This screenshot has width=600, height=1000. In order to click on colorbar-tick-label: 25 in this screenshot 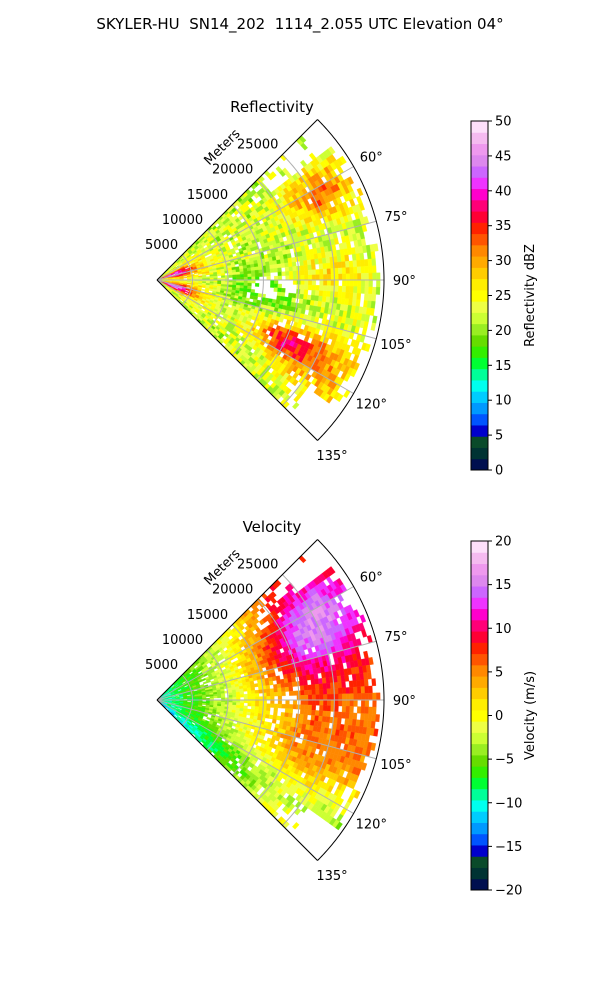, I will do `click(503, 296)`.